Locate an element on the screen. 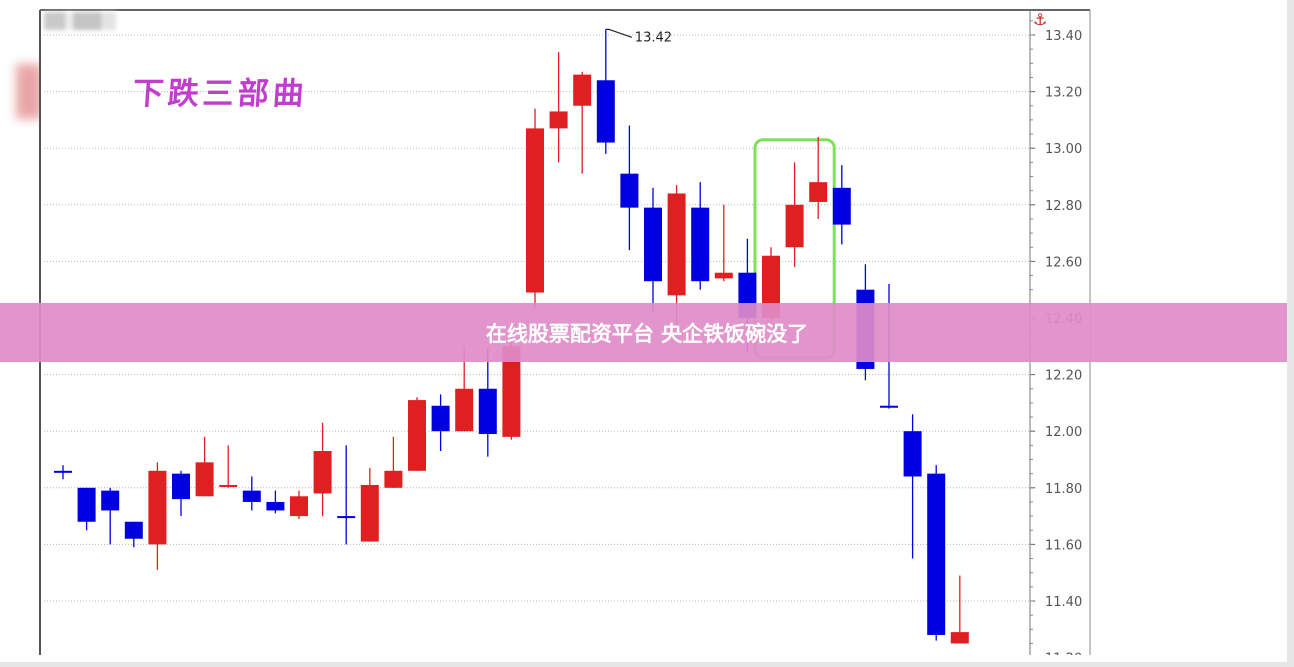 The width and height of the screenshot is (1294, 667). chart-title: 下跌三部曲 is located at coordinates (220, 94).